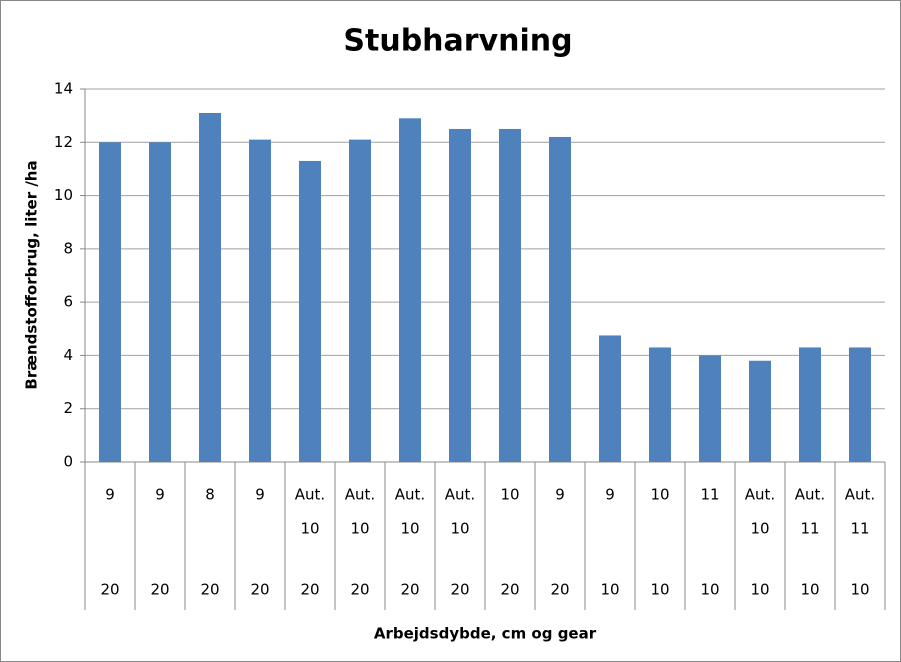 The width and height of the screenshot is (901, 662). I want to click on y-tick-label: 4, so click(68, 355).